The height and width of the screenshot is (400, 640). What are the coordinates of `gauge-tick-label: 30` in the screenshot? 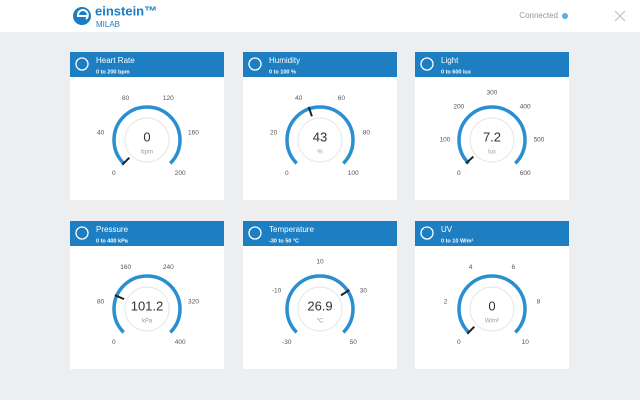 It's located at (364, 291).